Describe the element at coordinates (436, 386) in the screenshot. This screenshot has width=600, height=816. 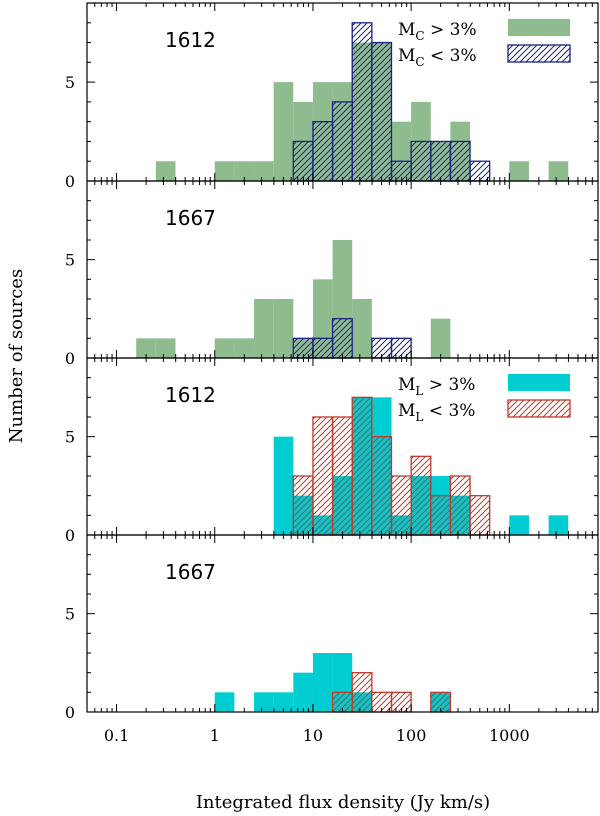
I see `legend-label: ML > 3%` at that location.